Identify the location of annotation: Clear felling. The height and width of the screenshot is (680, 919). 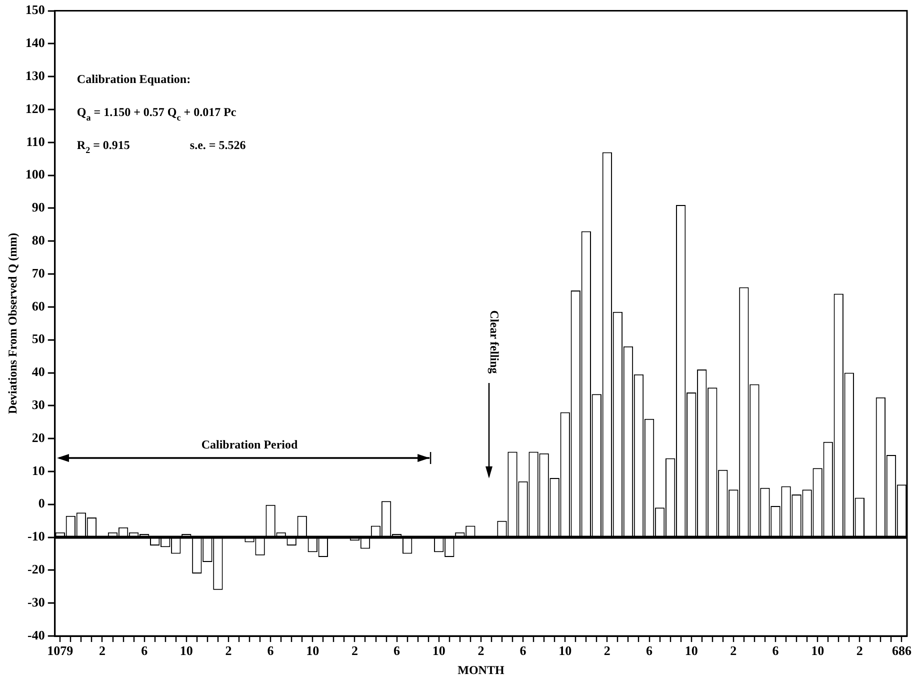
(495, 342).